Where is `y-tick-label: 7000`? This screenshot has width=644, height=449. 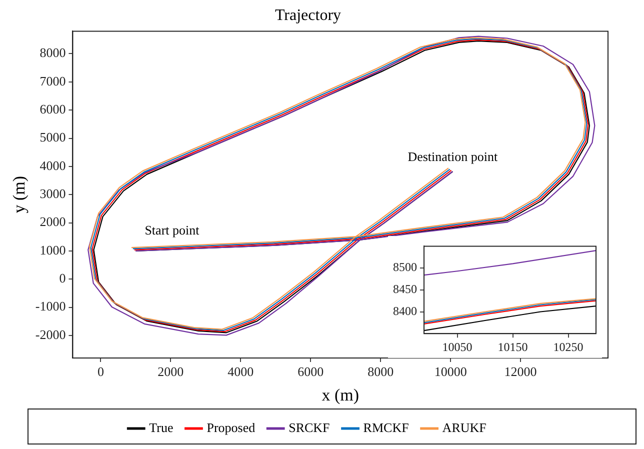
y-tick-label: 7000 is located at coordinates (53, 80).